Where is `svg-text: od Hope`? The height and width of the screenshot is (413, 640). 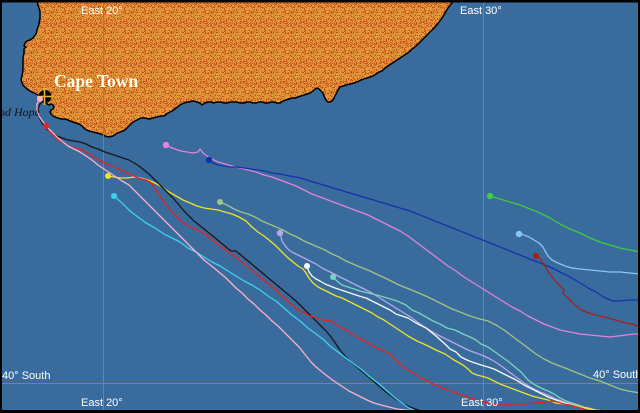
svg-text: od Hope is located at coordinates (20, 112).